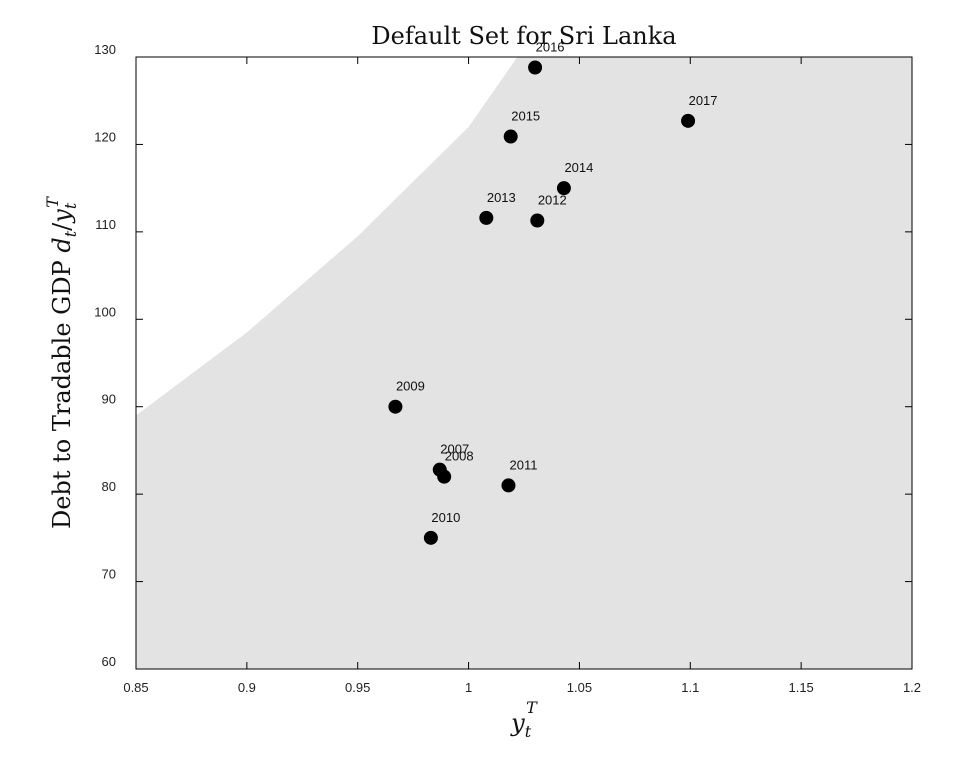 This screenshot has width=963, height=760. What do you see at coordinates (247, 687) in the screenshot?
I see `x-tick-label: 0.9` at bounding box center [247, 687].